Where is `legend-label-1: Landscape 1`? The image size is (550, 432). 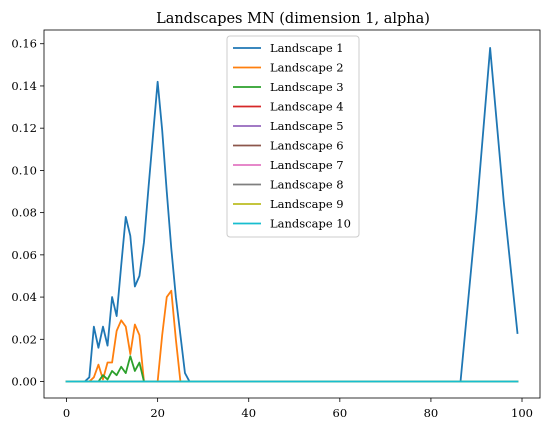 legend-label-1: Landscape 1 is located at coordinates (307, 48).